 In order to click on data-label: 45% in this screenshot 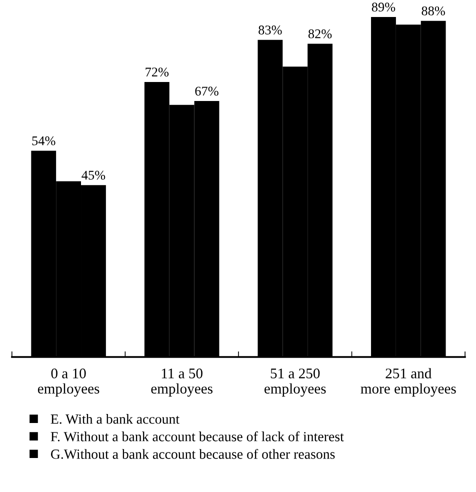, I will do `click(94, 175)`.